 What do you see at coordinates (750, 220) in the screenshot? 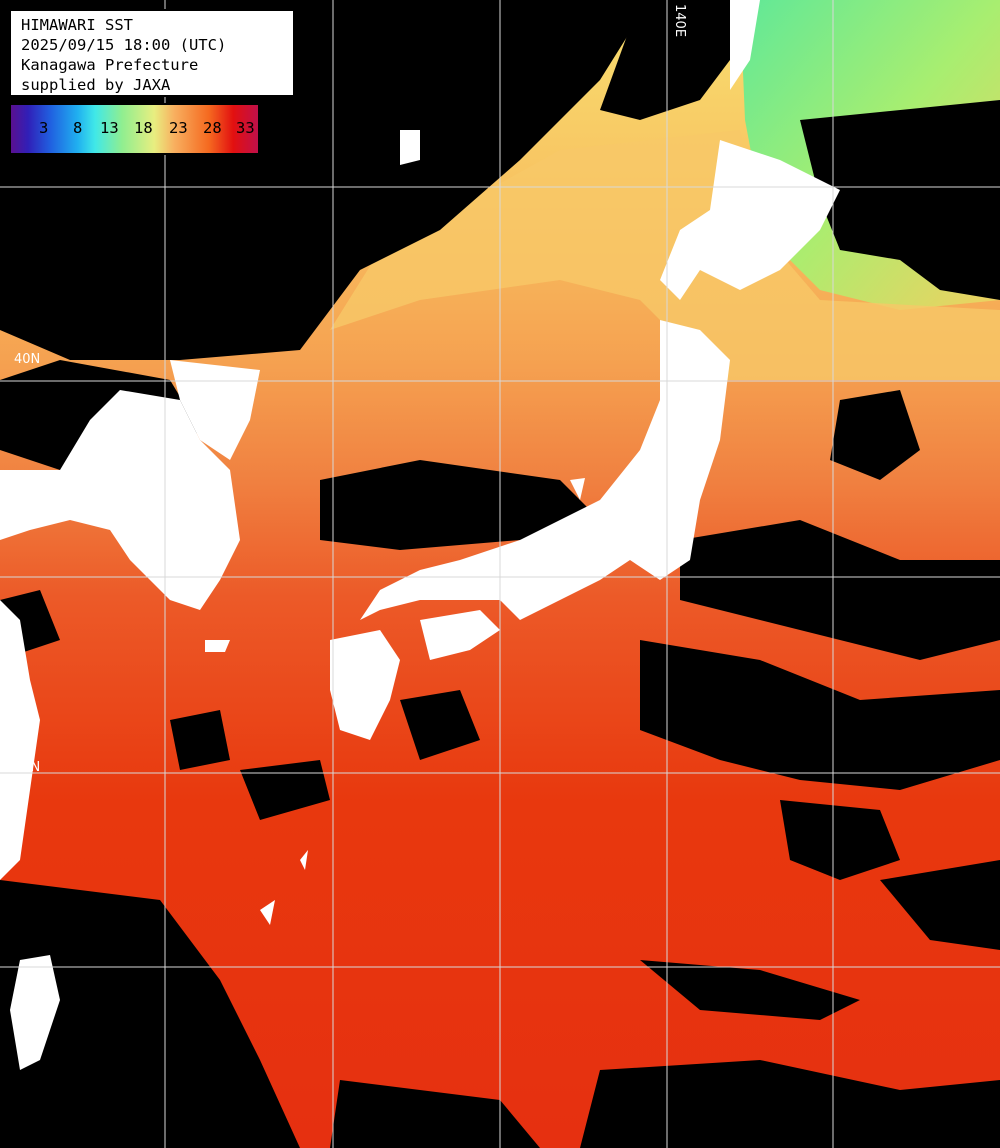
I see `hokkaido` at bounding box center [750, 220].